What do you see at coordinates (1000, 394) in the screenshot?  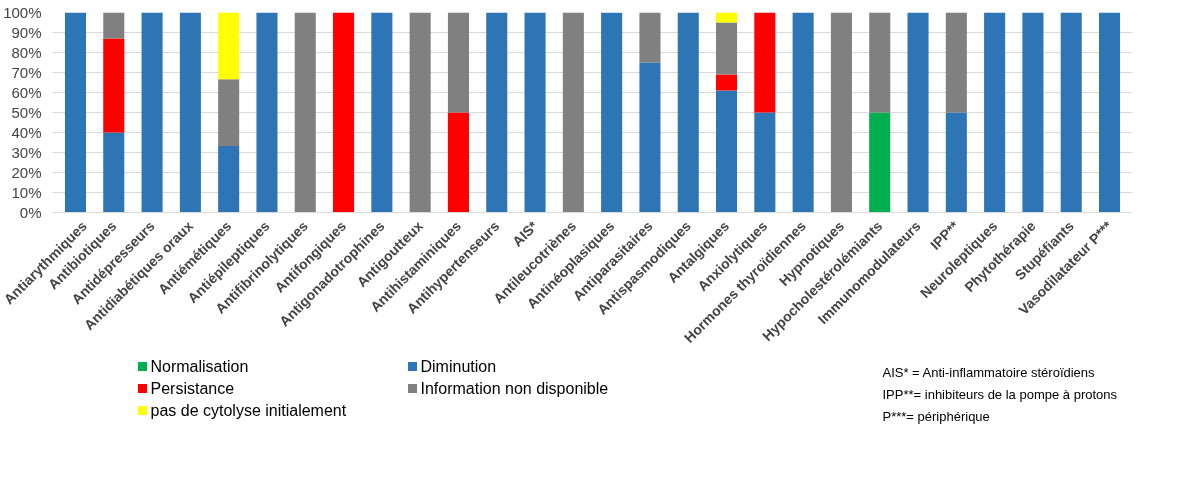 I see `text: IPP**= inhibiteurs de la pompe à protons` at bounding box center [1000, 394].